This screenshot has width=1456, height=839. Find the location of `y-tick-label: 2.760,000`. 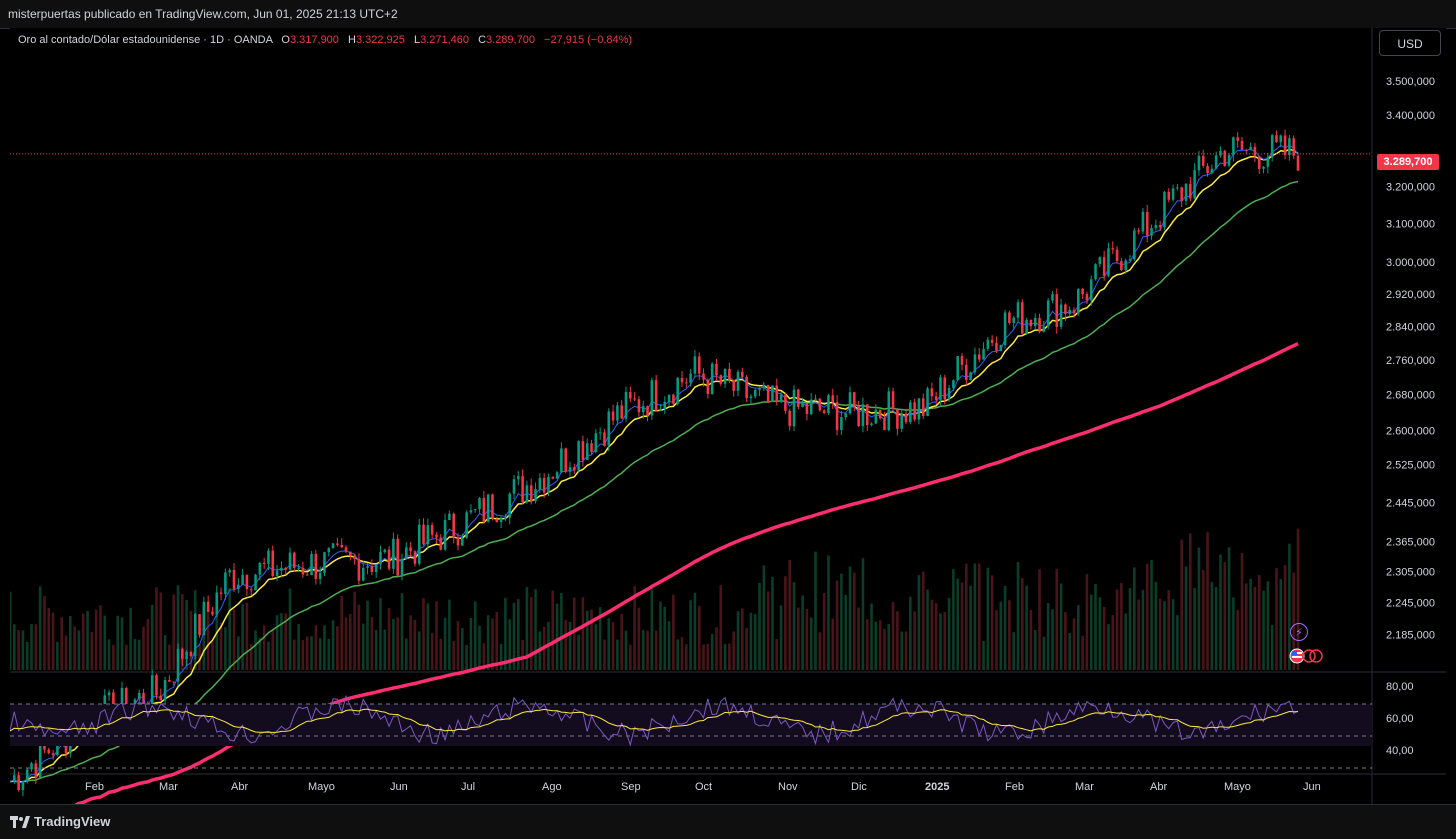

y-tick-label: 2.760,000 is located at coordinates (1410, 361).